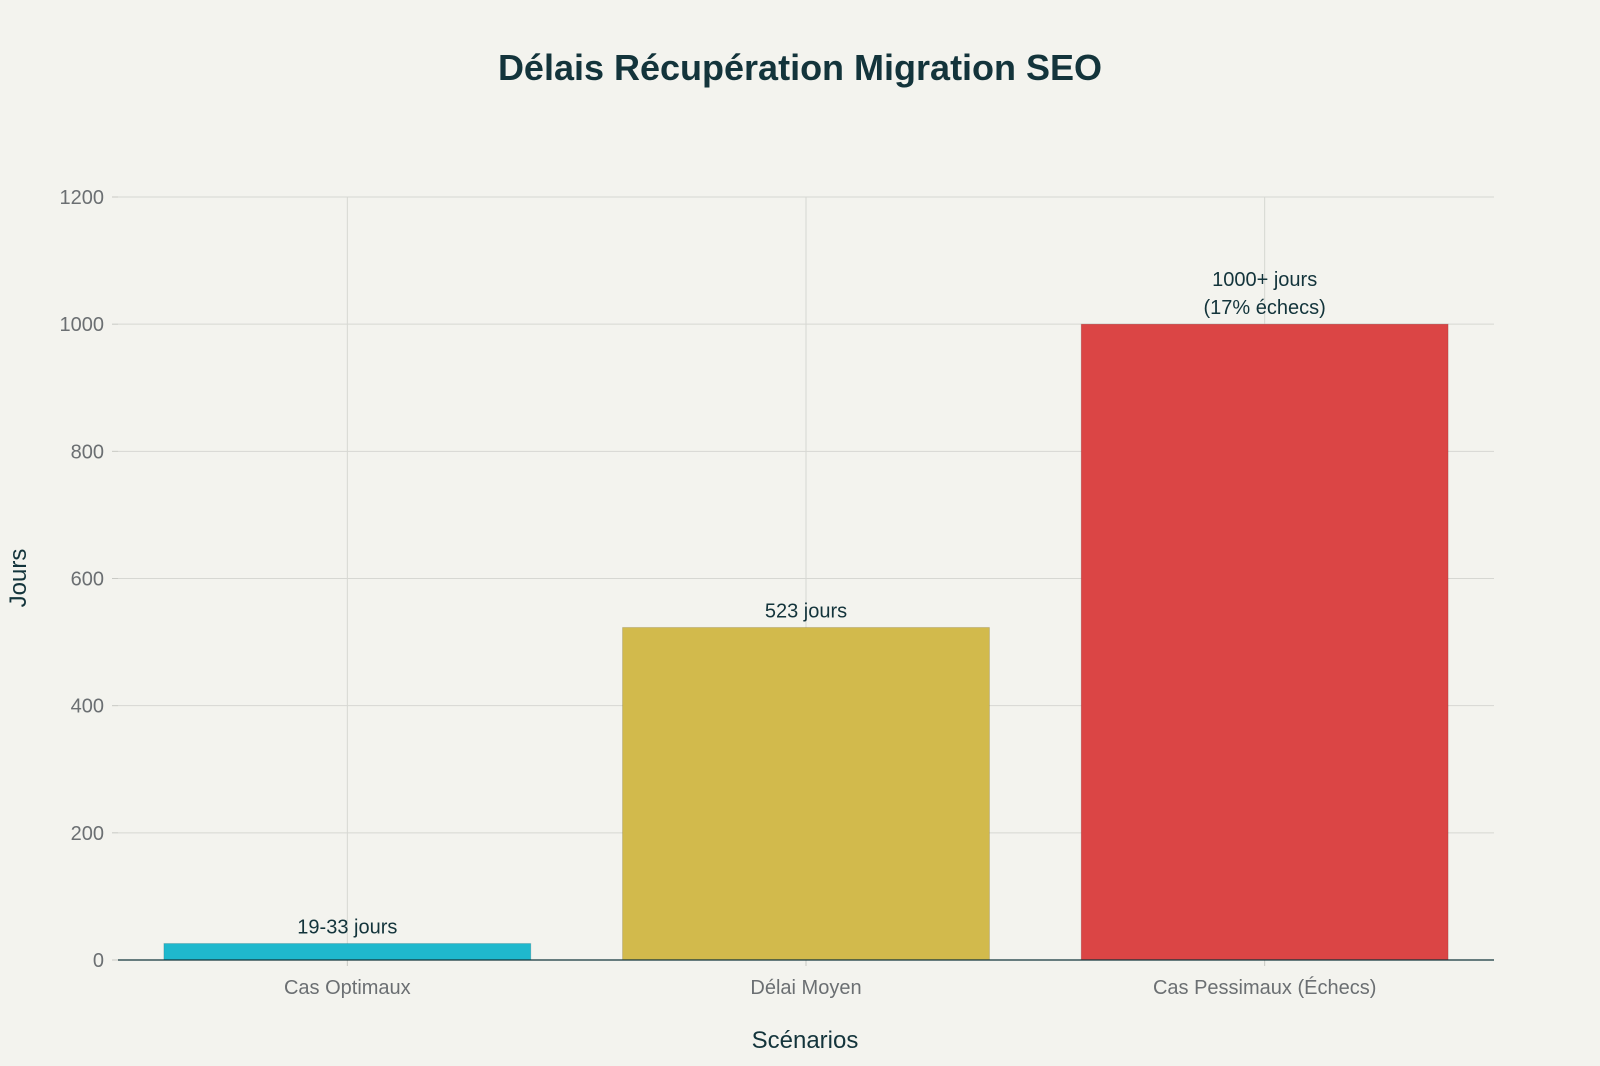  Describe the element at coordinates (82, 198) in the screenshot. I see `y-tick-label: 1200` at that location.